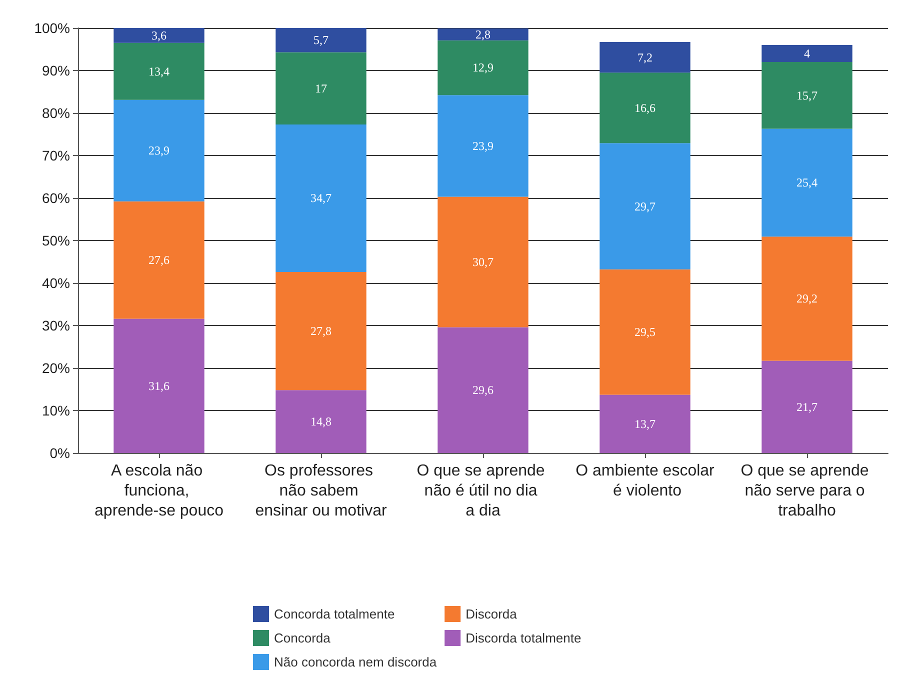  What do you see at coordinates (56, 326) in the screenshot?
I see `y-tick-label: 30%` at bounding box center [56, 326].